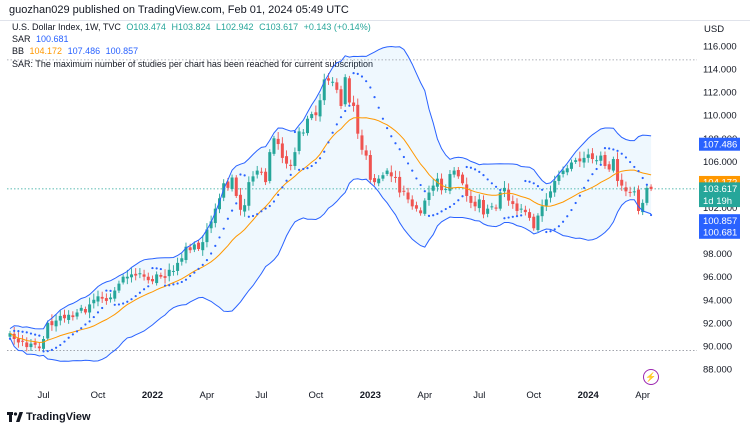  What do you see at coordinates (717, 323) in the screenshot?
I see `y-tick-label: 92.000` at bounding box center [717, 323].